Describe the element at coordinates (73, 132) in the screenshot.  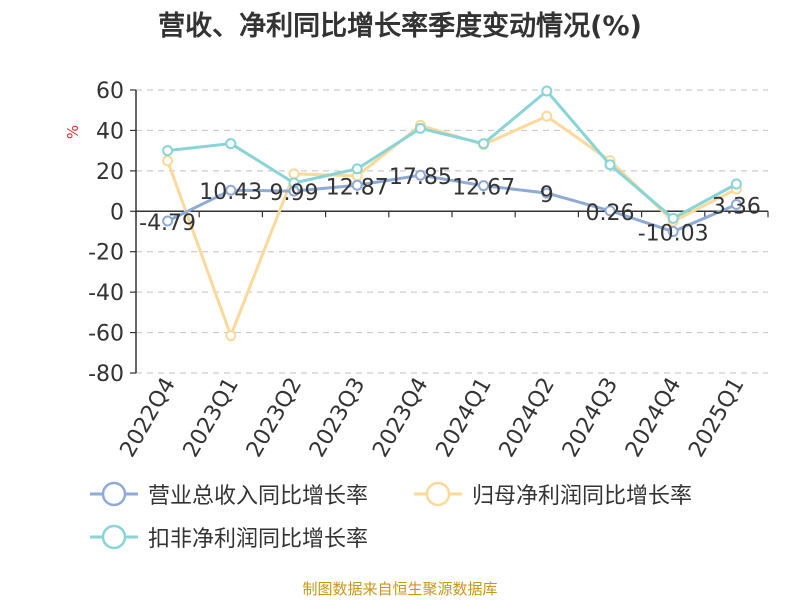
I see `y-axis-unit-label: %` at that location.